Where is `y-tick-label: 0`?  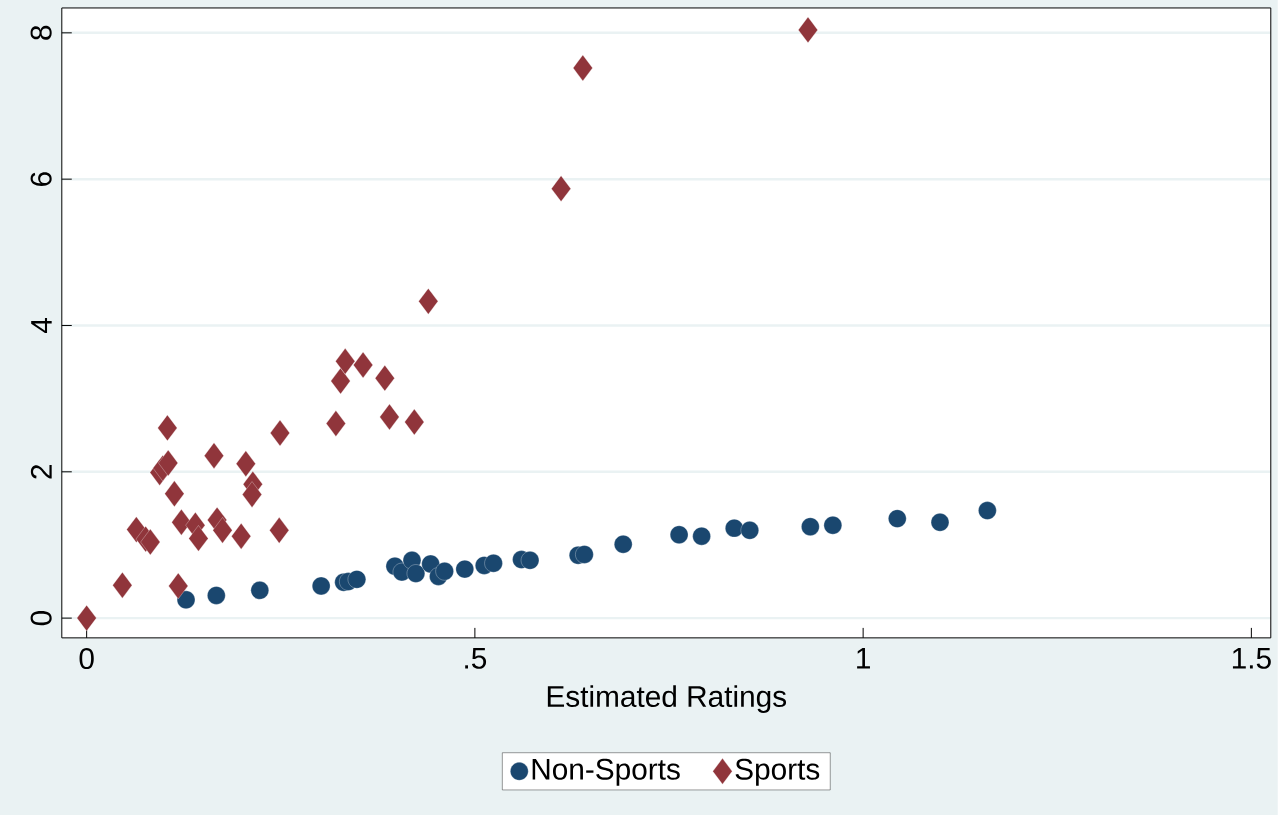 y-tick-label: 0 is located at coordinates (41, 618).